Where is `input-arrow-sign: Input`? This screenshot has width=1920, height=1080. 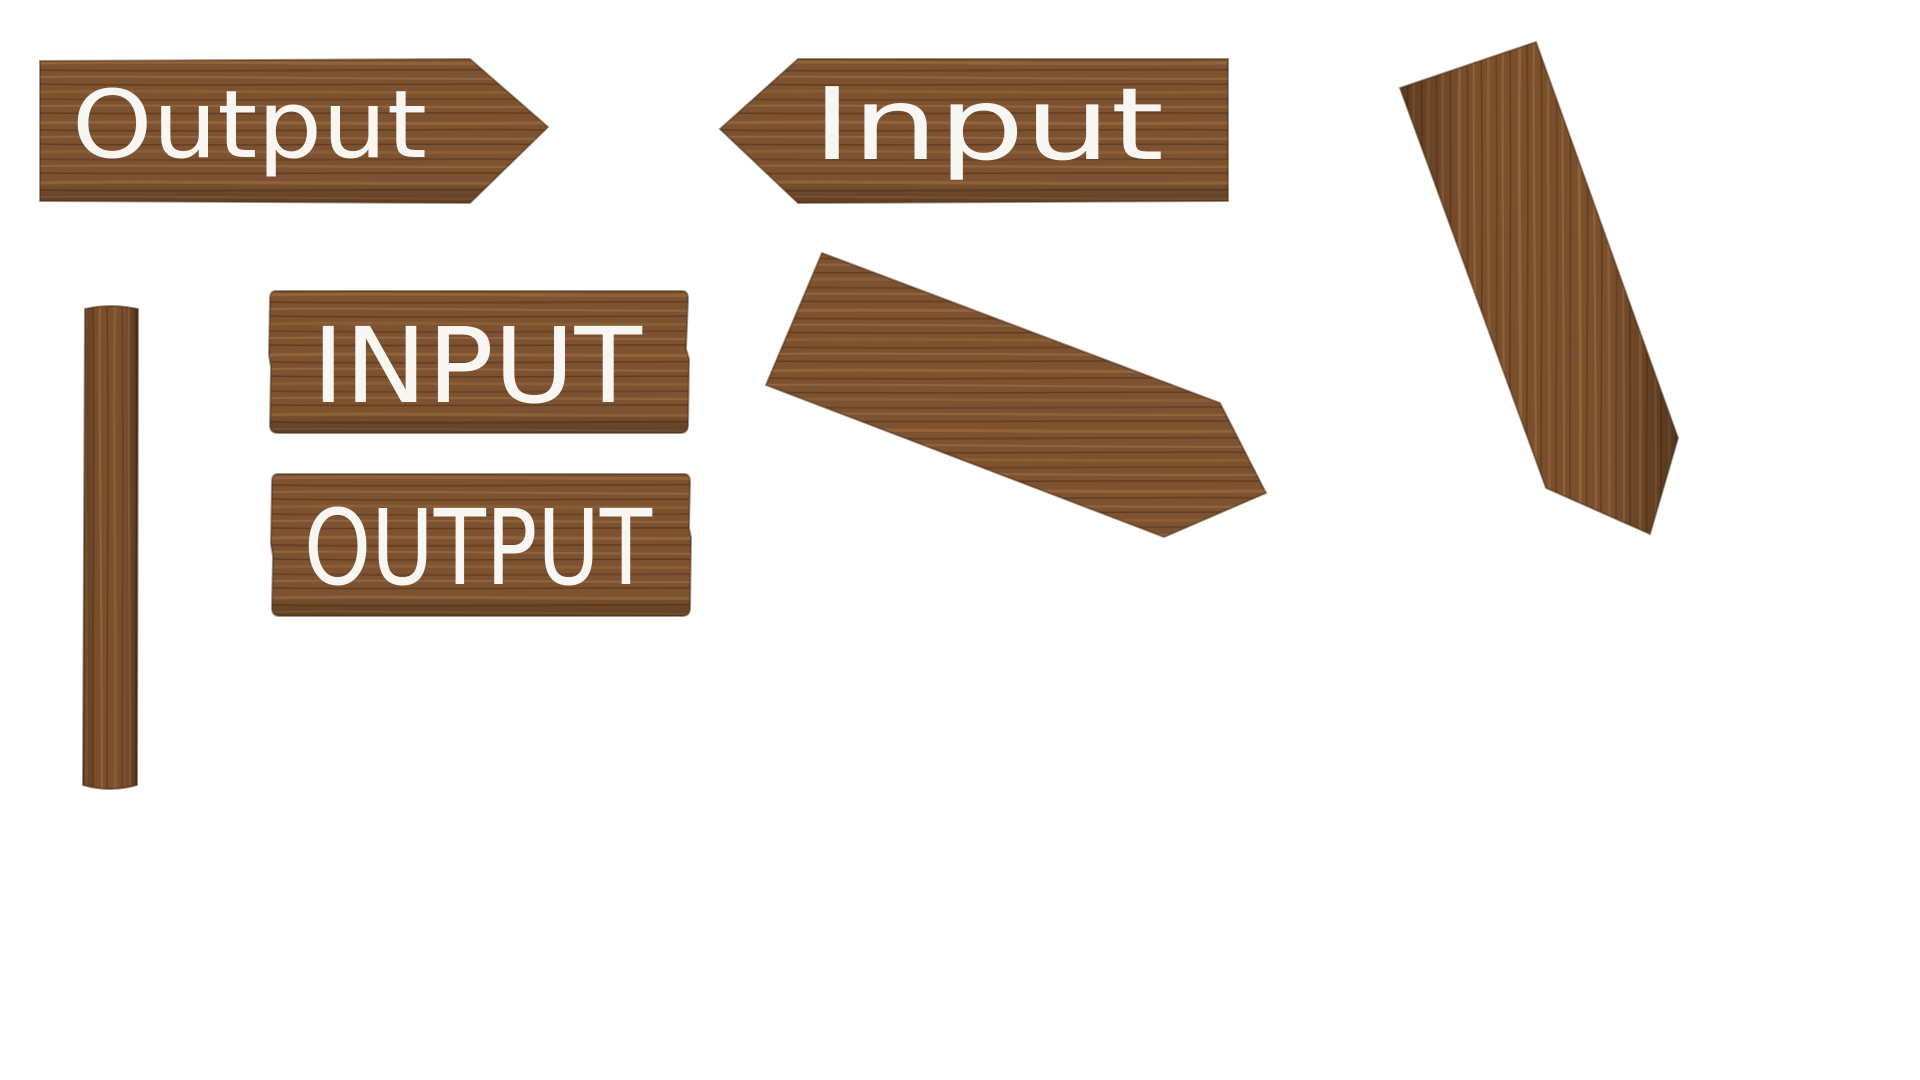
input-arrow-sign: Input is located at coordinates (973, 131).